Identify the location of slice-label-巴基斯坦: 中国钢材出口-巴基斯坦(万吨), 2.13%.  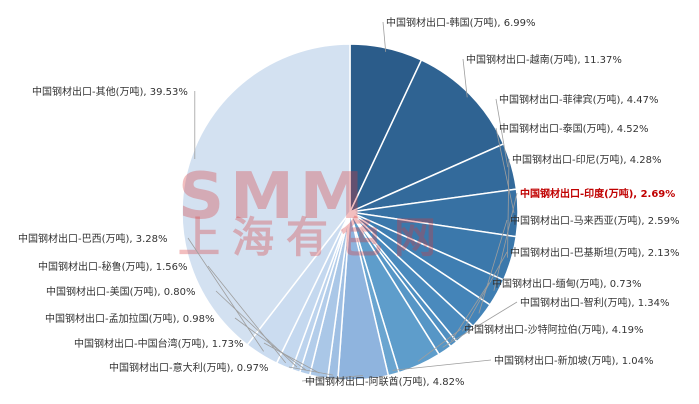
(595, 252).